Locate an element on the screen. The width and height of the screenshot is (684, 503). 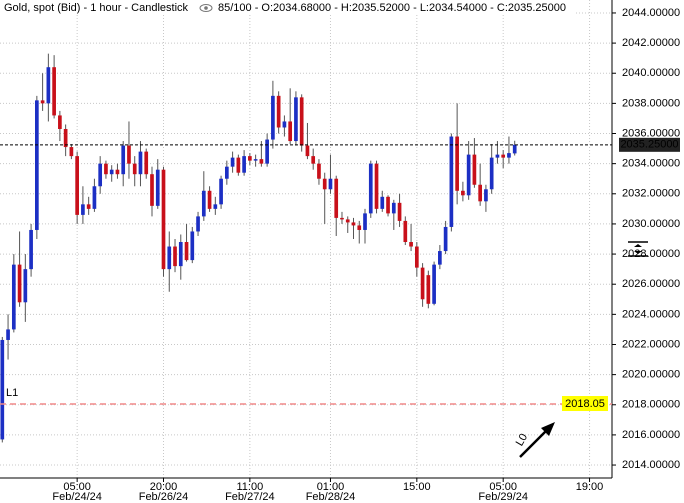
header-background is located at coordinates (287, 7).